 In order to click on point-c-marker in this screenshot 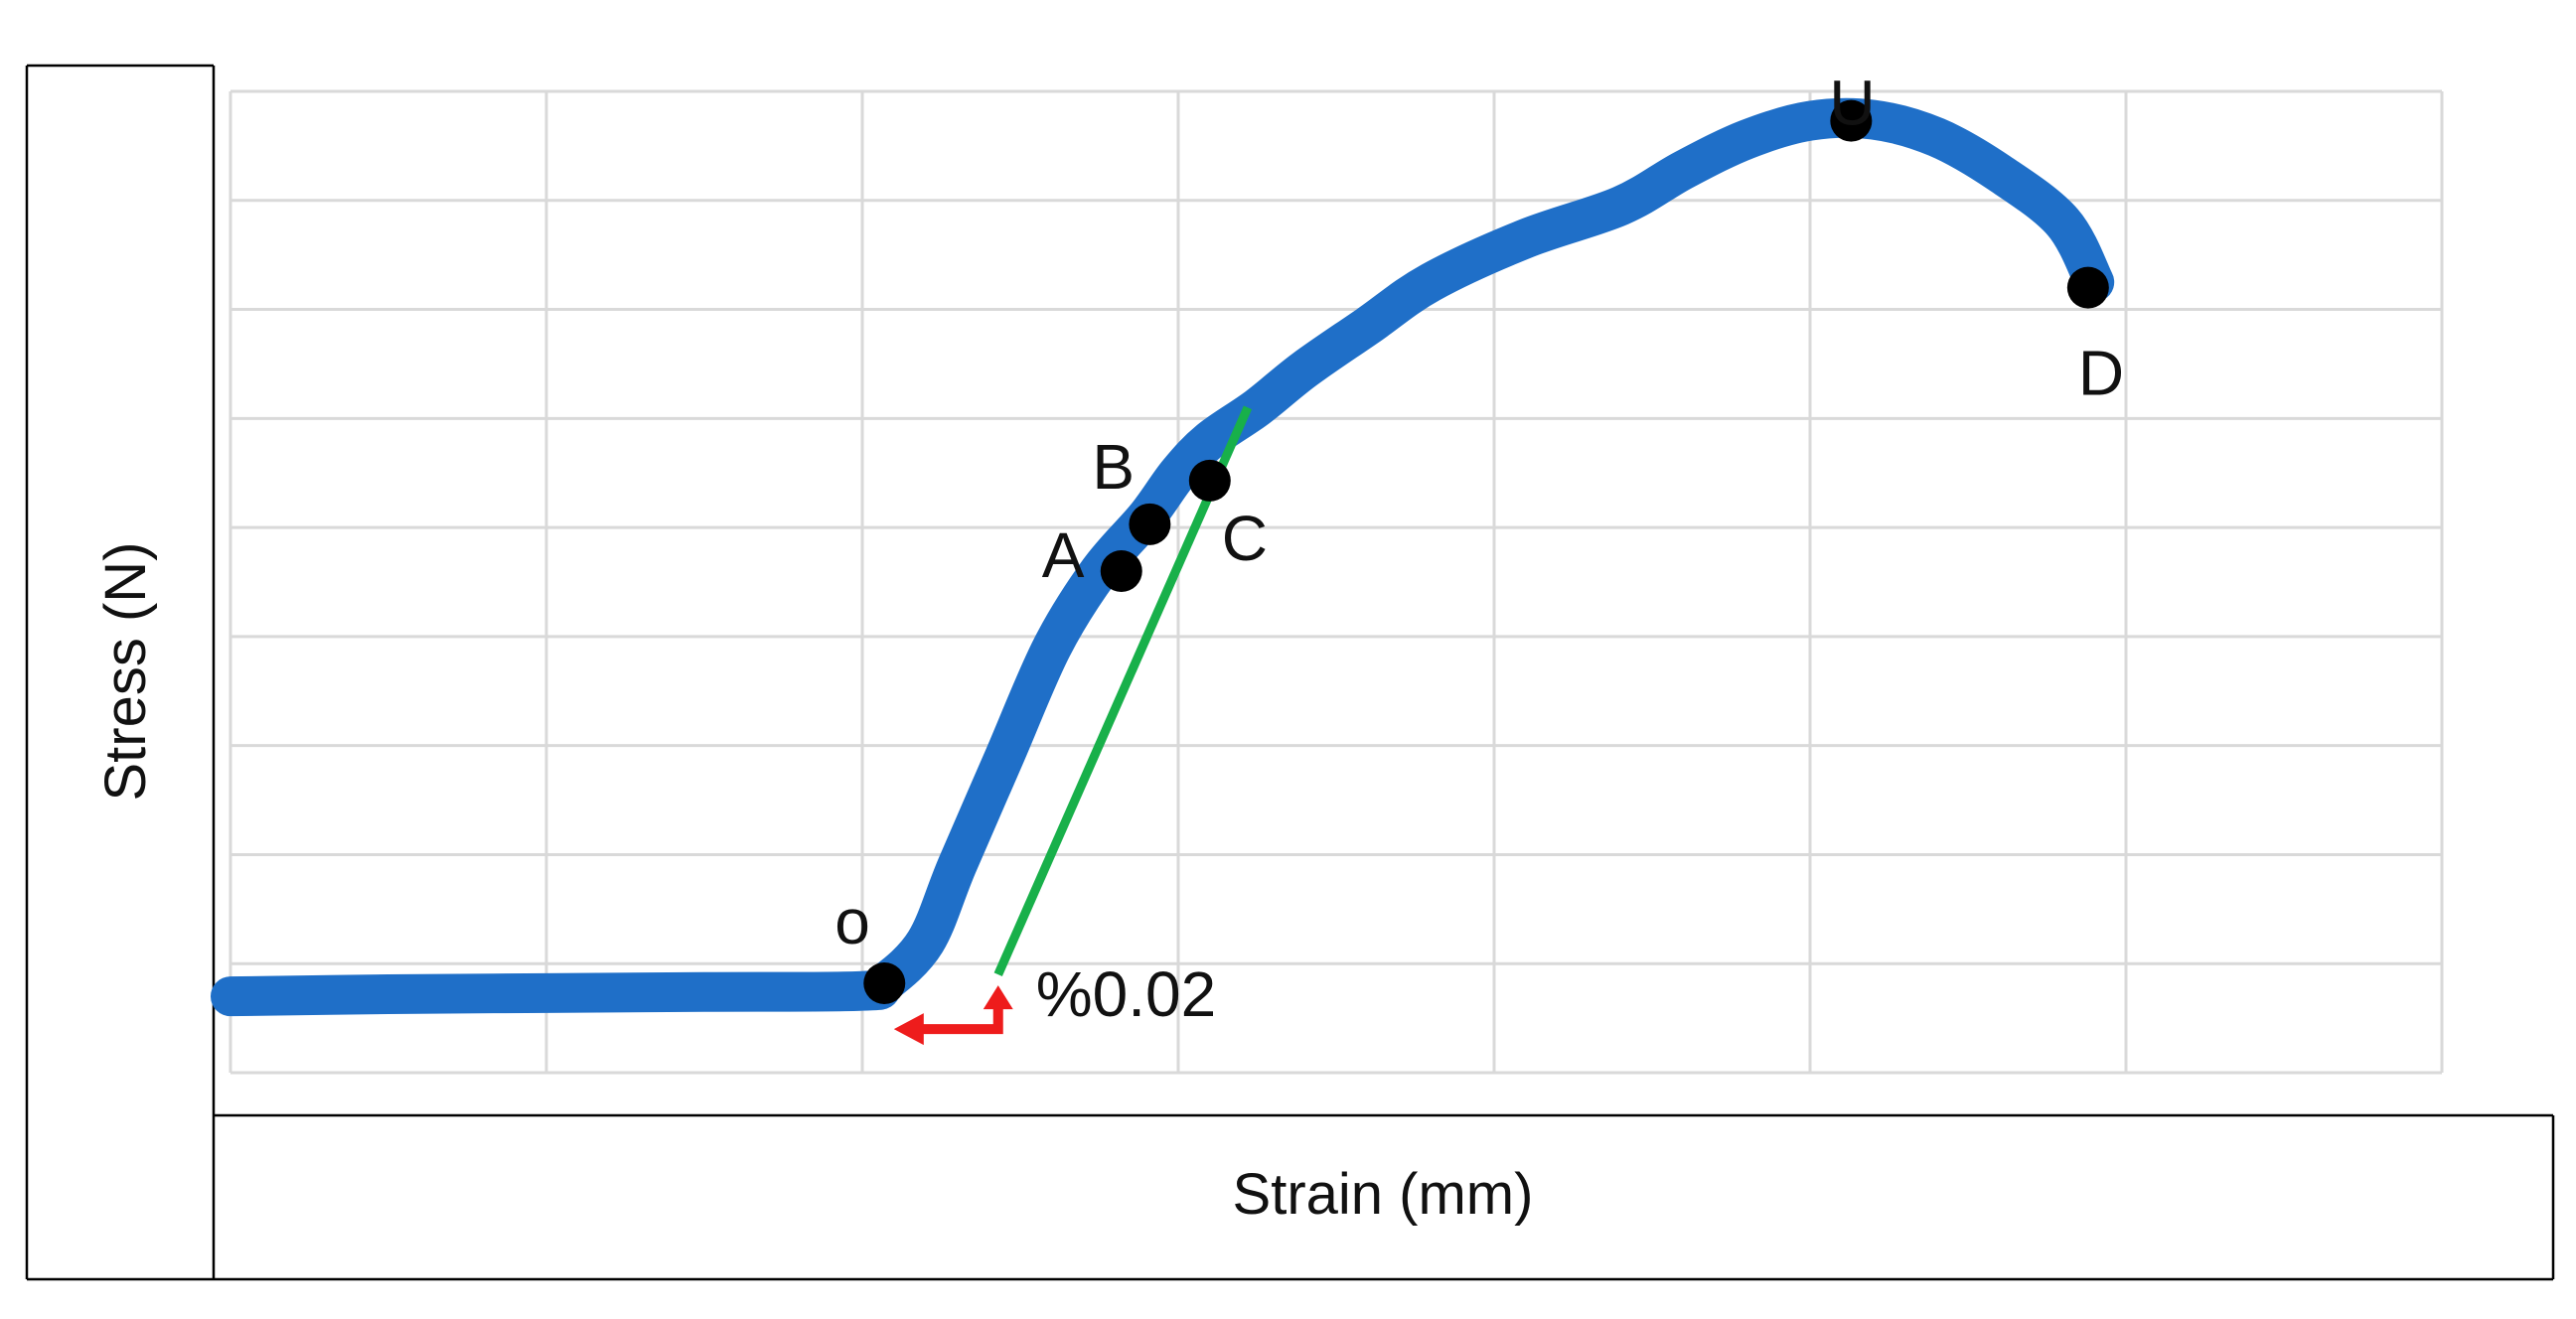, I will do `click(1209, 481)`.